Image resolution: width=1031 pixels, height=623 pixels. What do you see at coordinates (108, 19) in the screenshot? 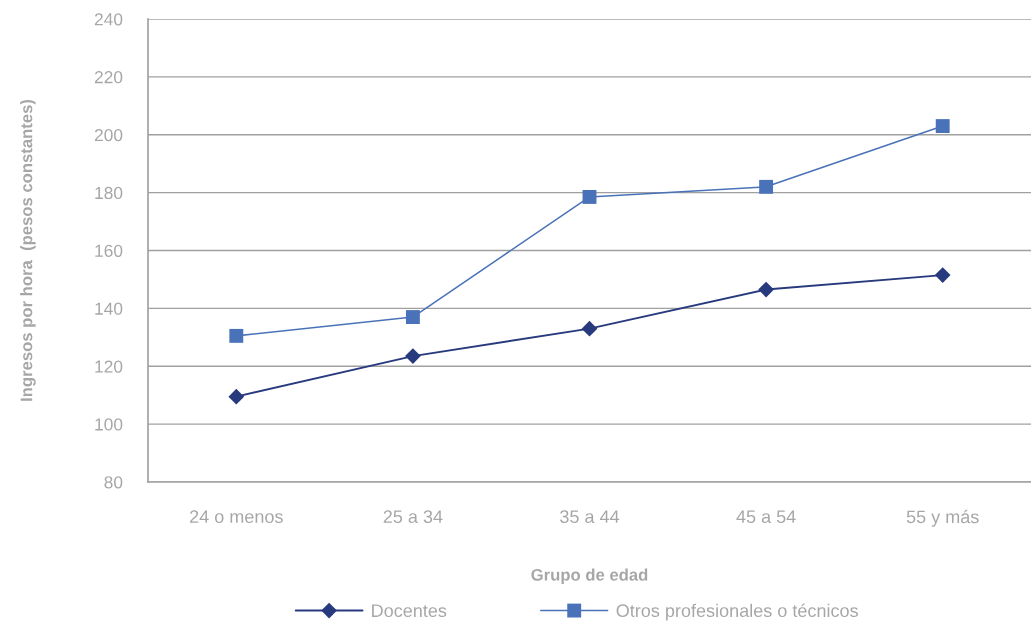
I see `y-tick-label: 240` at bounding box center [108, 19].